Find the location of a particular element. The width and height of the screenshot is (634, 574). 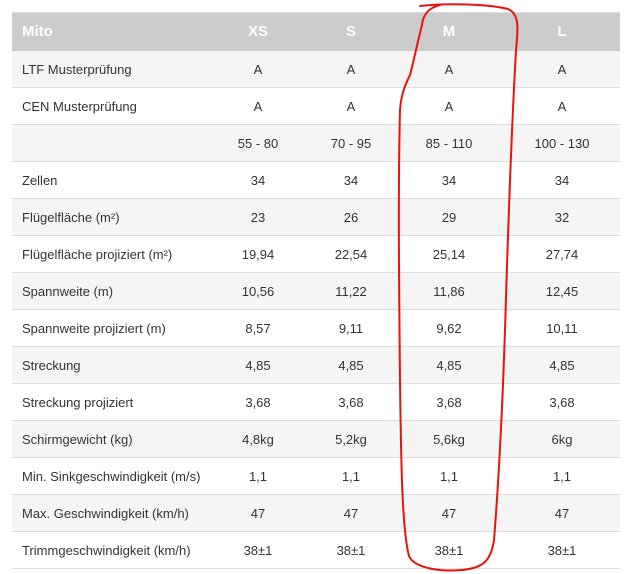

cell-value: 12,45 is located at coordinates (562, 291).